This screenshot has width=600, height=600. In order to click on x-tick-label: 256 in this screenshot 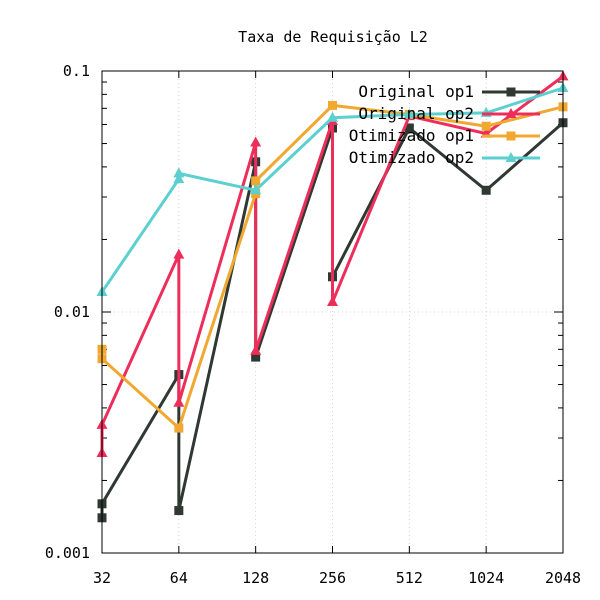, I will do `click(332, 578)`.